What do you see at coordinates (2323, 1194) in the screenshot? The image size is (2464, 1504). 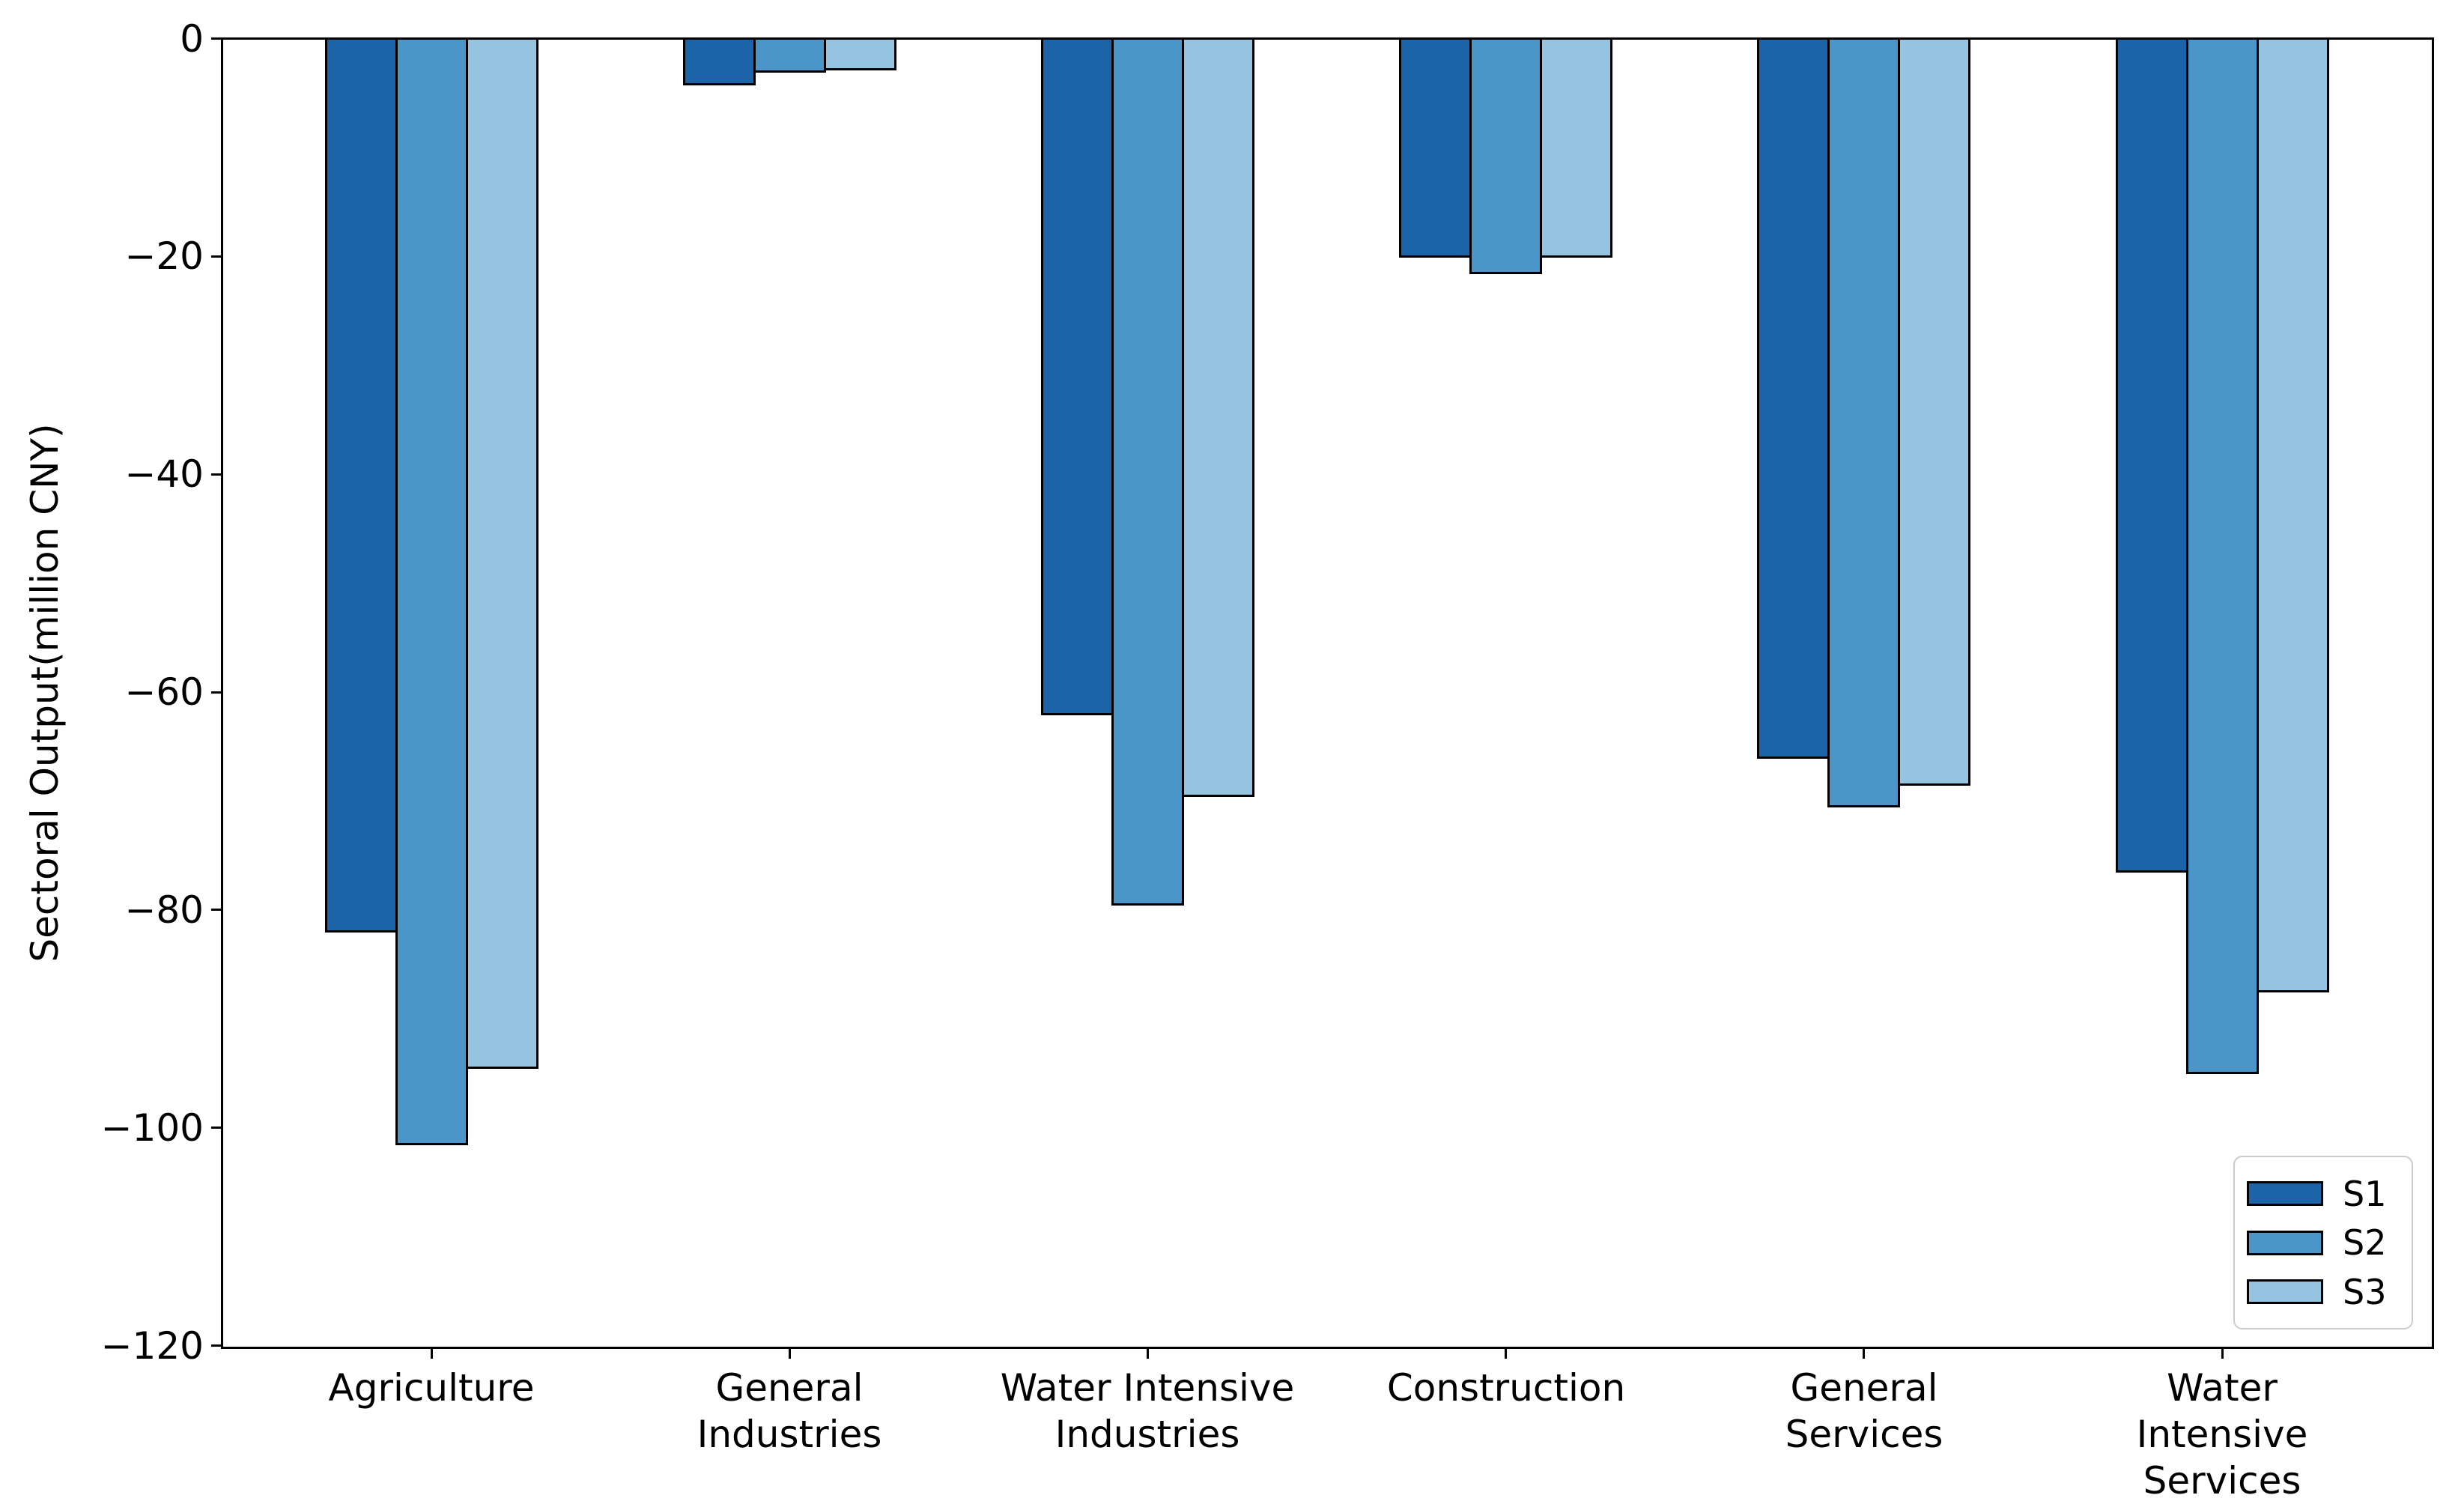 I see `legend-row-S1: S1` at bounding box center [2323, 1194].